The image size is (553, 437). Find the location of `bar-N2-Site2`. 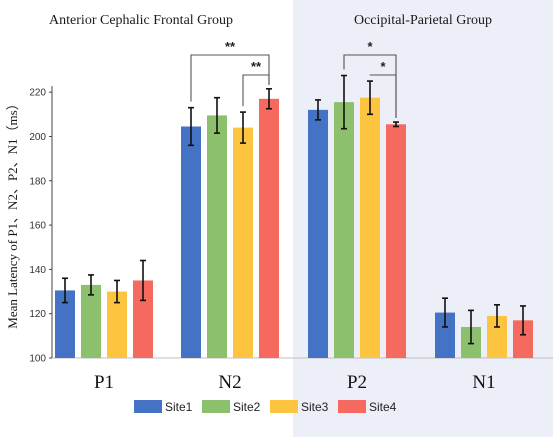

bar-N2-Site2 is located at coordinates (217, 237).